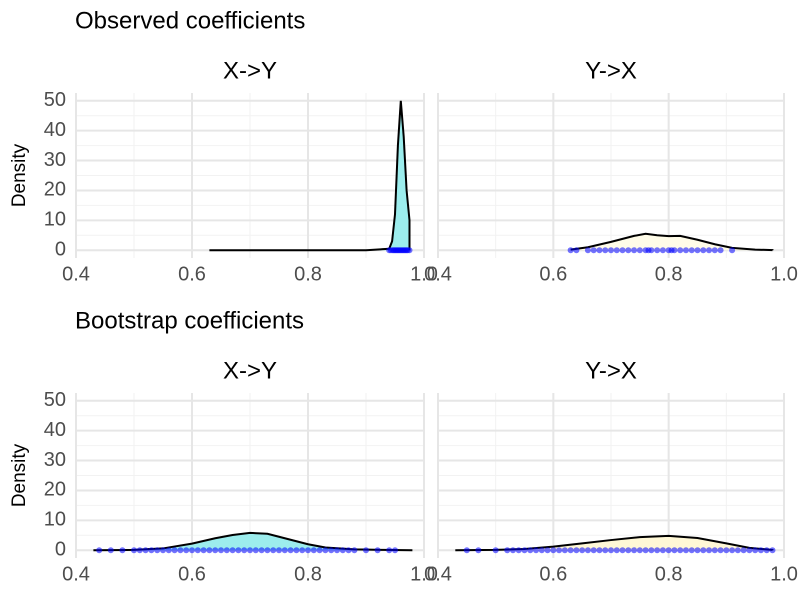 The height and width of the screenshot is (600, 800). What do you see at coordinates (55, 400) in the screenshot?
I see `y-tick-label: 50` at bounding box center [55, 400].